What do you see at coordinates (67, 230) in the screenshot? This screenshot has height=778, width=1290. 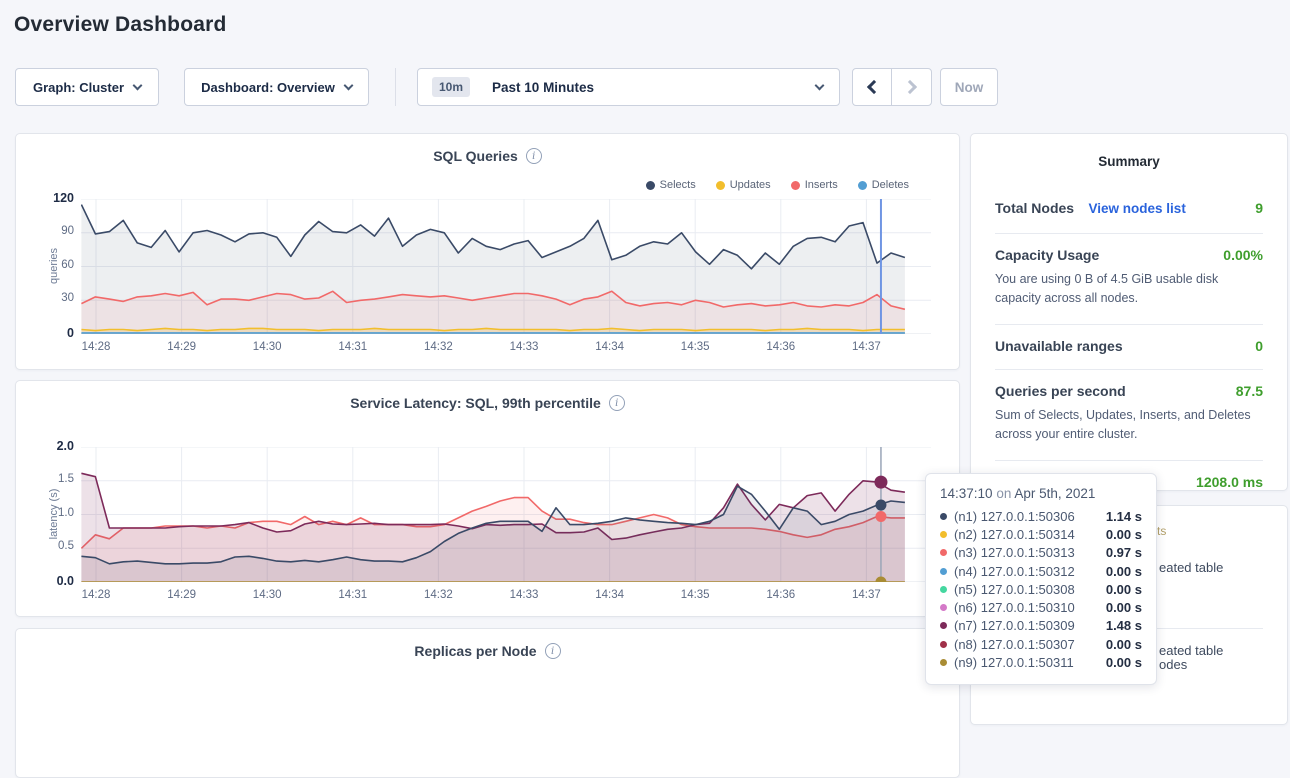 I see `y-tick-label: 90` at bounding box center [67, 230].